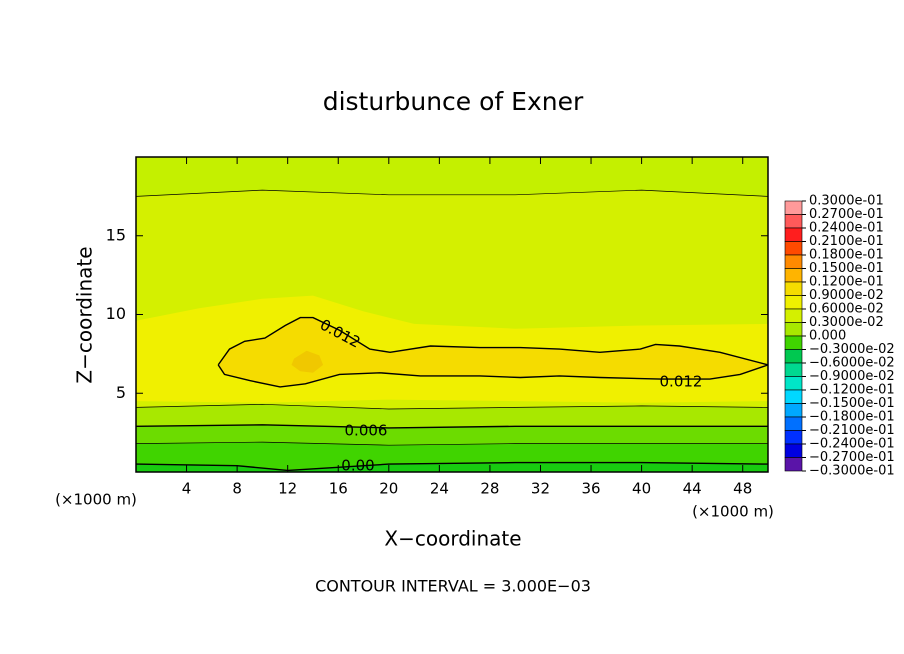  I want to click on colorbar-label: 0.3000e-01, so click(846, 201).